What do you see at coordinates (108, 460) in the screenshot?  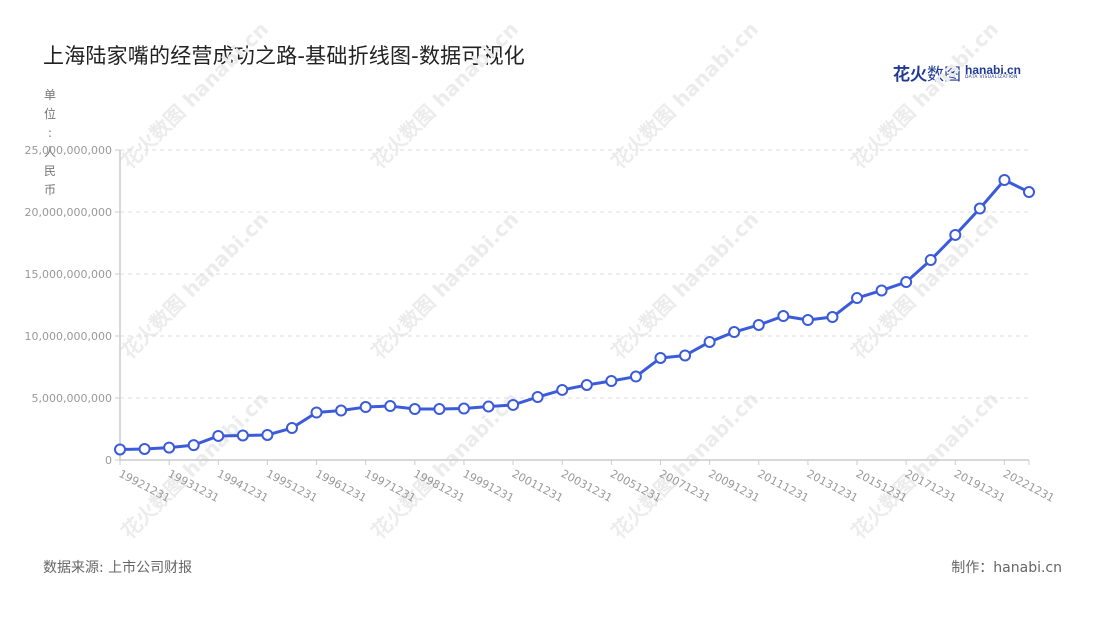 I see `y-tick-label: 0` at bounding box center [108, 460].